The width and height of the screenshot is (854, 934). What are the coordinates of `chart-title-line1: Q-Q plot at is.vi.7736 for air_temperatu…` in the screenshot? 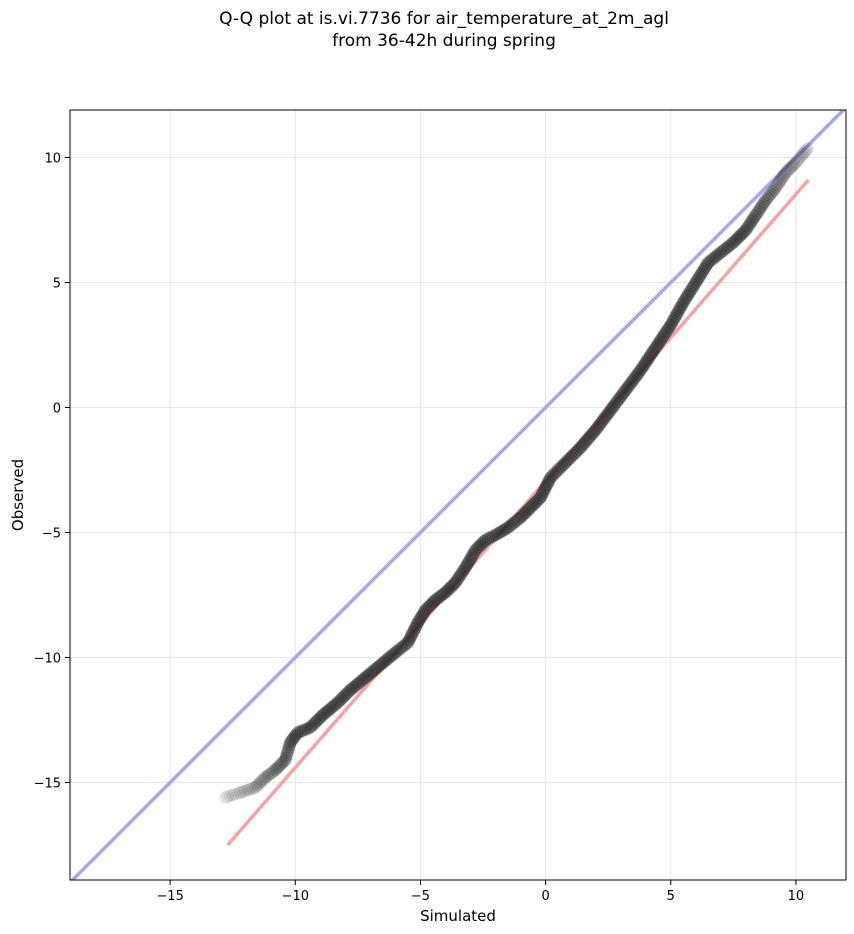 It's located at (444, 19).